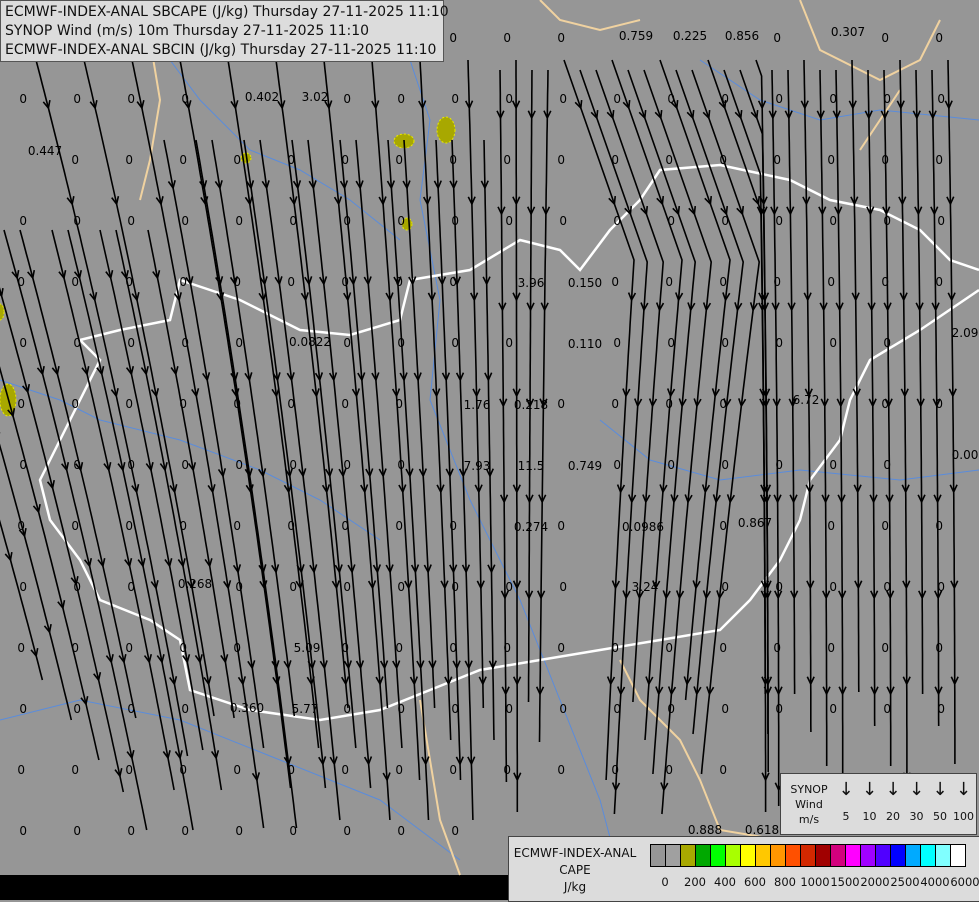  I want to click on station-value: 11.5, so click(531, 466).